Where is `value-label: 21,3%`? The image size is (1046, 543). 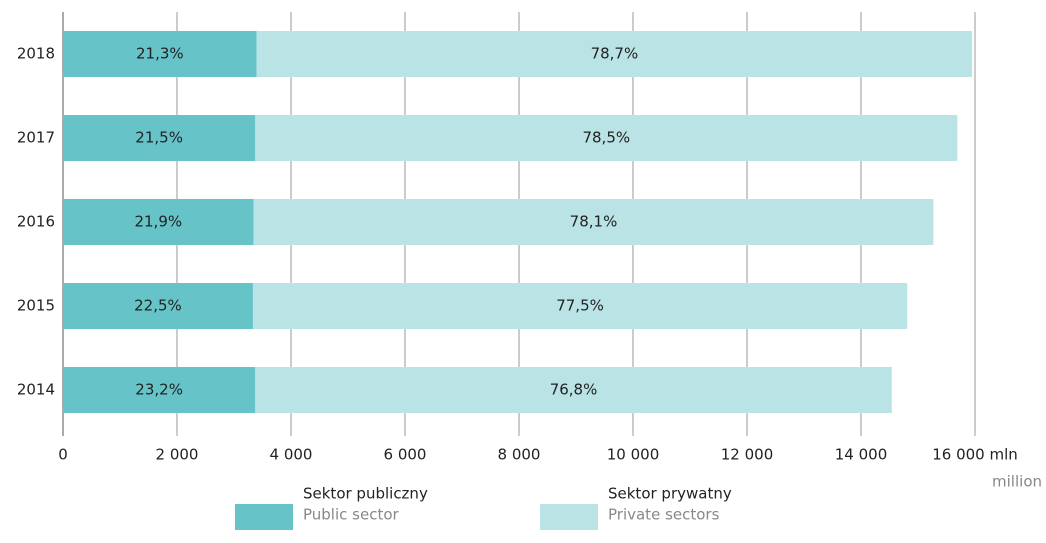 value-label: 21,3% is located at coordinates (160, 54).